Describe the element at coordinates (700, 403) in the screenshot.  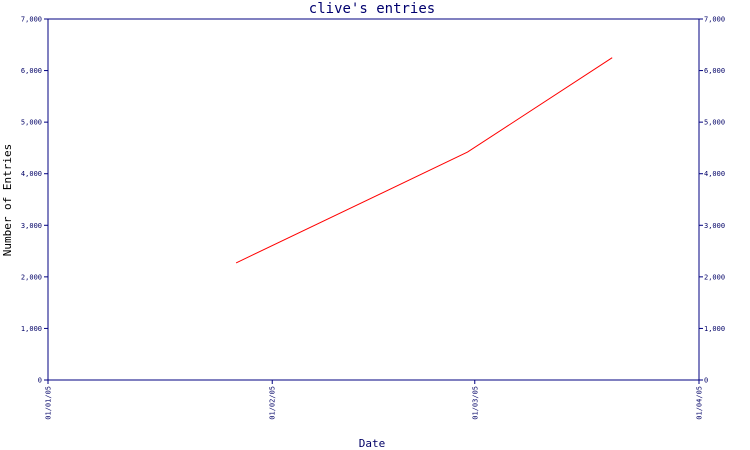
I see `x-tick-label: 01/04/05` at that location.